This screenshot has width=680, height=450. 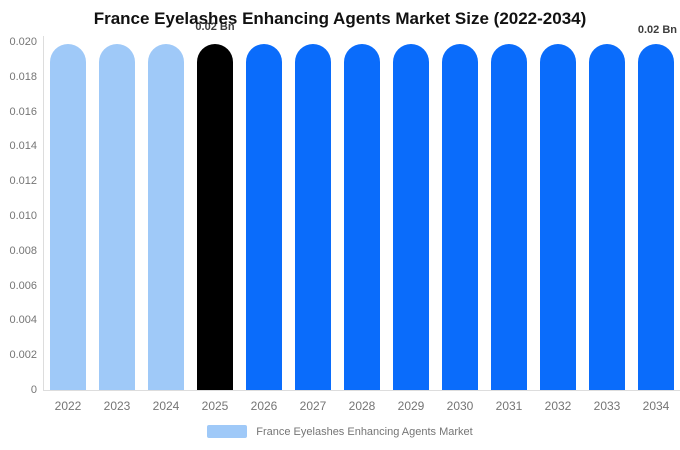 What do you see at coordinates (364, 431) in the screenshot?
I see `legend-label: France Eyelashes Enhancing Agents Market` at bounding box center [364, 431].